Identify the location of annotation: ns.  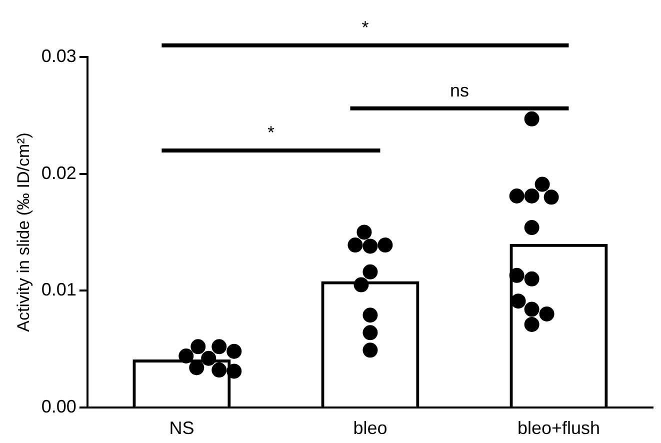
(459, 90).